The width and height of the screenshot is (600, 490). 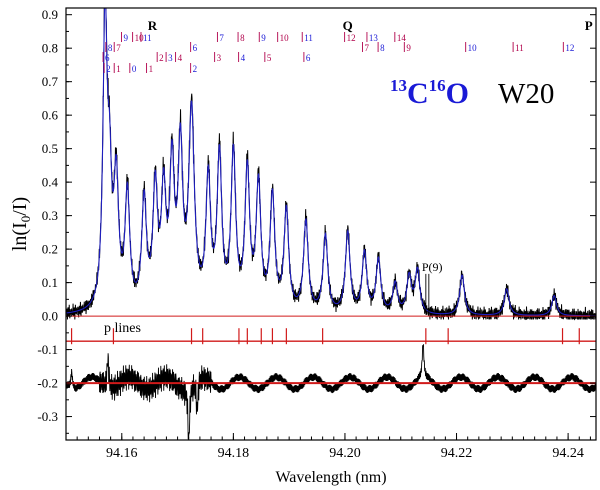 What do you see at coordinates (457, 93) in the screenshot?
I see `oxygen-symbol: O` at bounding box center [457, 93].